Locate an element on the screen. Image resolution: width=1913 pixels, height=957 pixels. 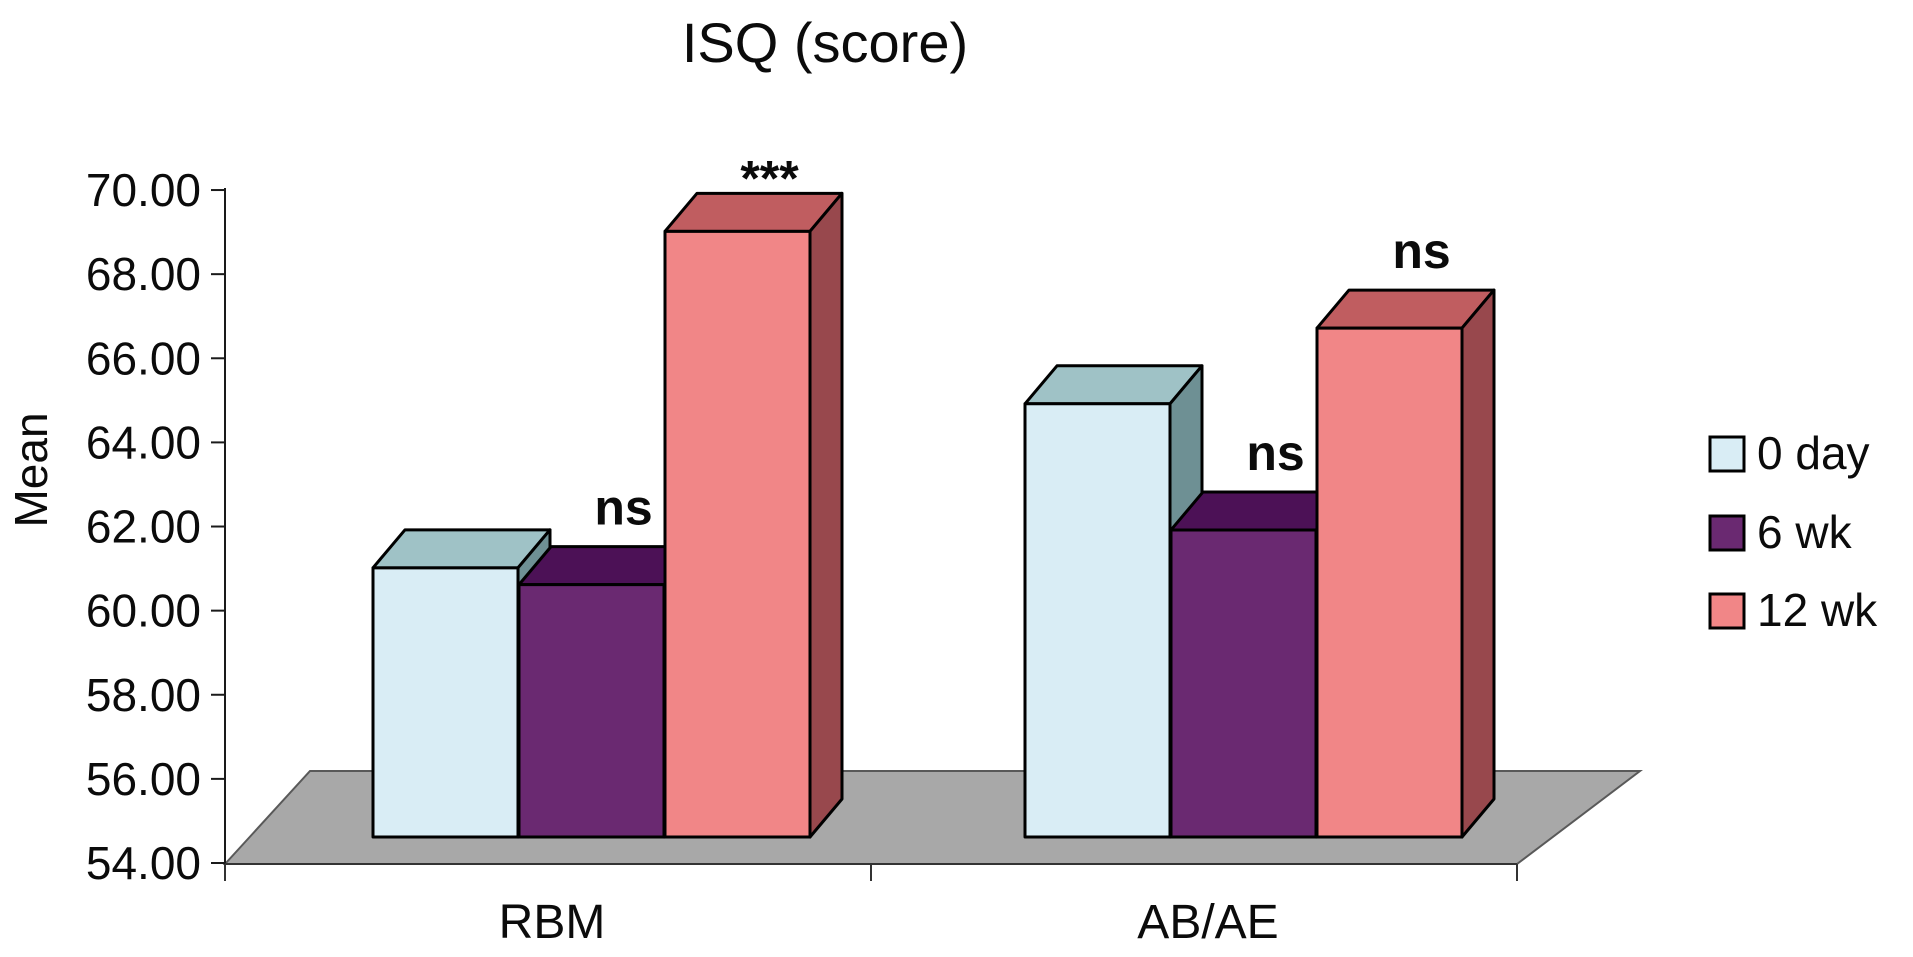
legend-item-6wk: 6 wk is located at coordinates (1780, 532).